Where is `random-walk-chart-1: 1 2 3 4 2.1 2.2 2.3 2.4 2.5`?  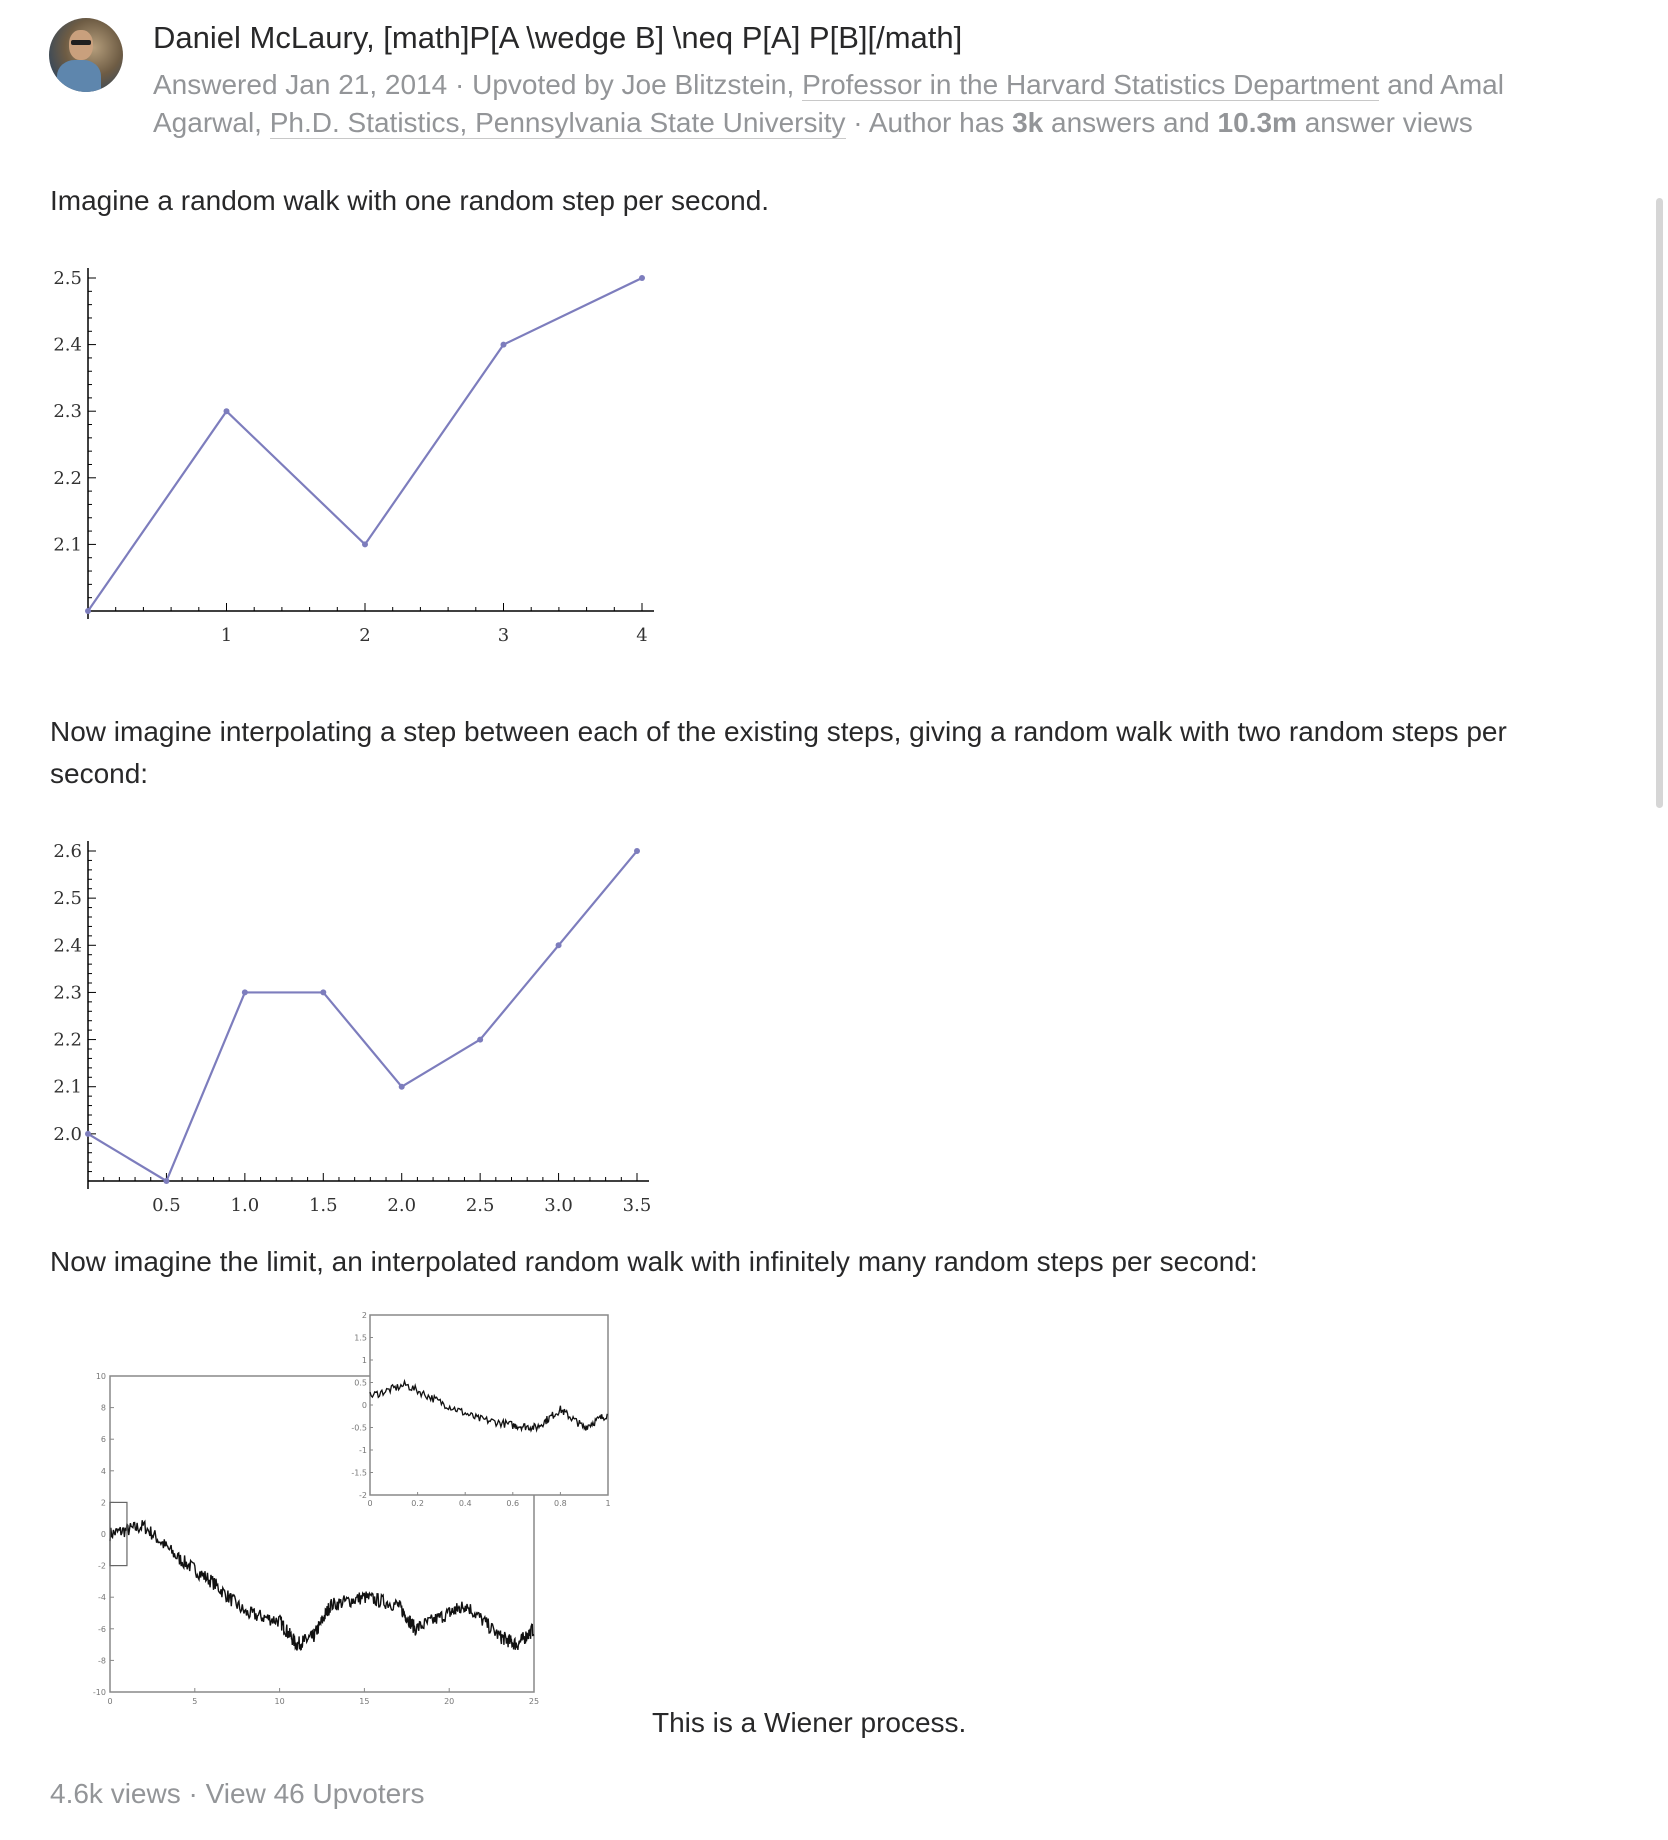
random-walk-chart-1: 1 2 3 4 2.1 2.2 2.3 2.4 2.5 is located at coordinates (353, 457).